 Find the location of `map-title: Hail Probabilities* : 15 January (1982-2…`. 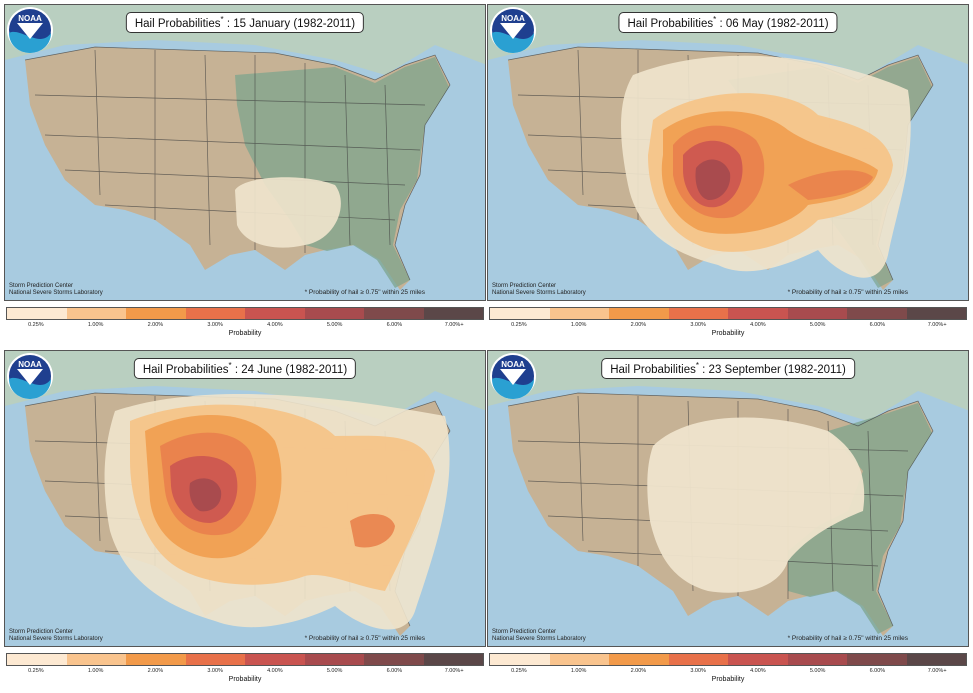

map-title: Hail Probabilities* : 15 January (1982-2… is located at coordinates (245, 22).